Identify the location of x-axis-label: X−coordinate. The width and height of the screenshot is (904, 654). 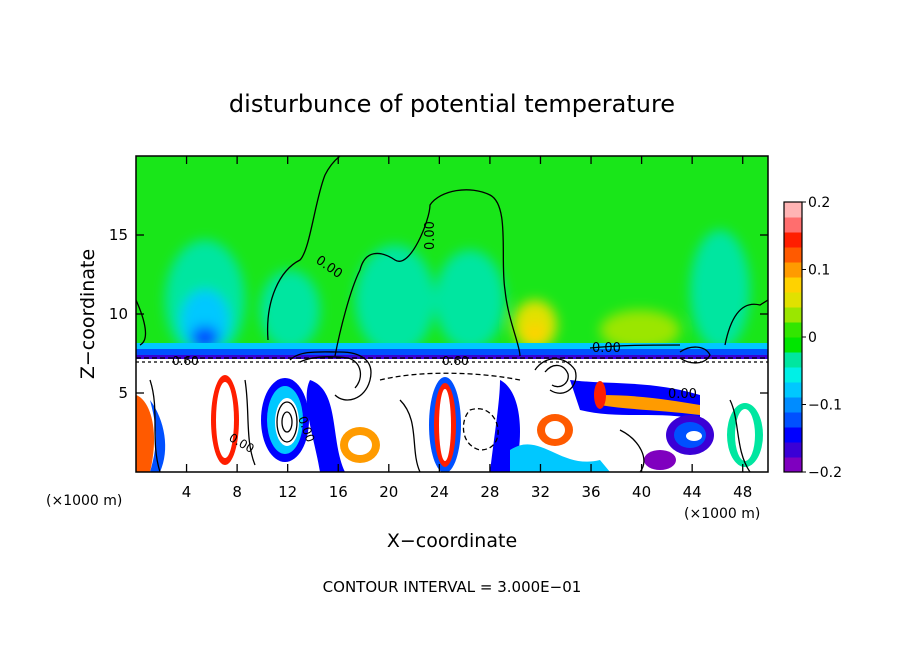
(452, 541).